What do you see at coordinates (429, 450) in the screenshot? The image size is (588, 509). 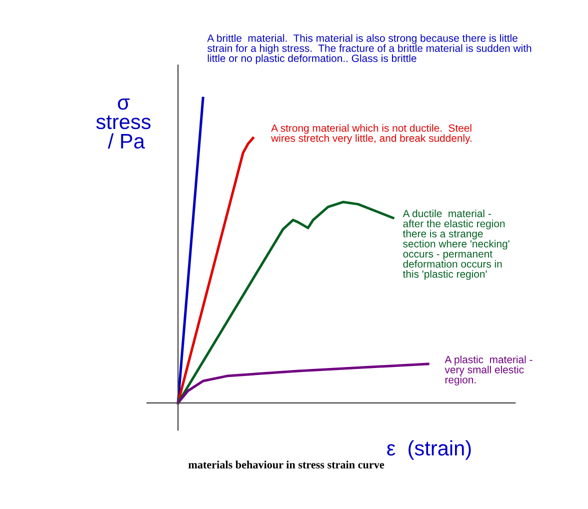 I see `x-axis-title: ε (strain)` at bounding box center [429, 450].